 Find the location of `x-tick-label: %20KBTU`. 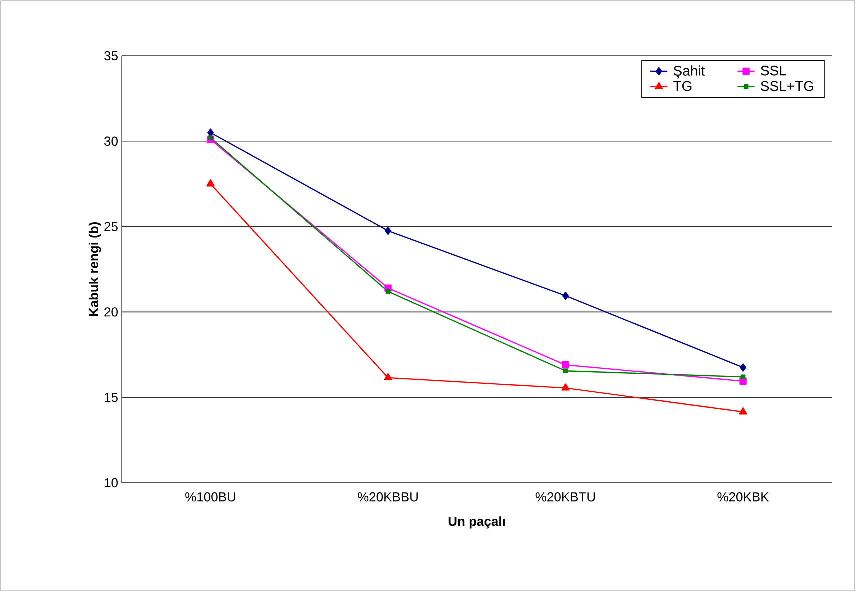

x-tick-label: %20KBTU is located at coordinates (566, 497).